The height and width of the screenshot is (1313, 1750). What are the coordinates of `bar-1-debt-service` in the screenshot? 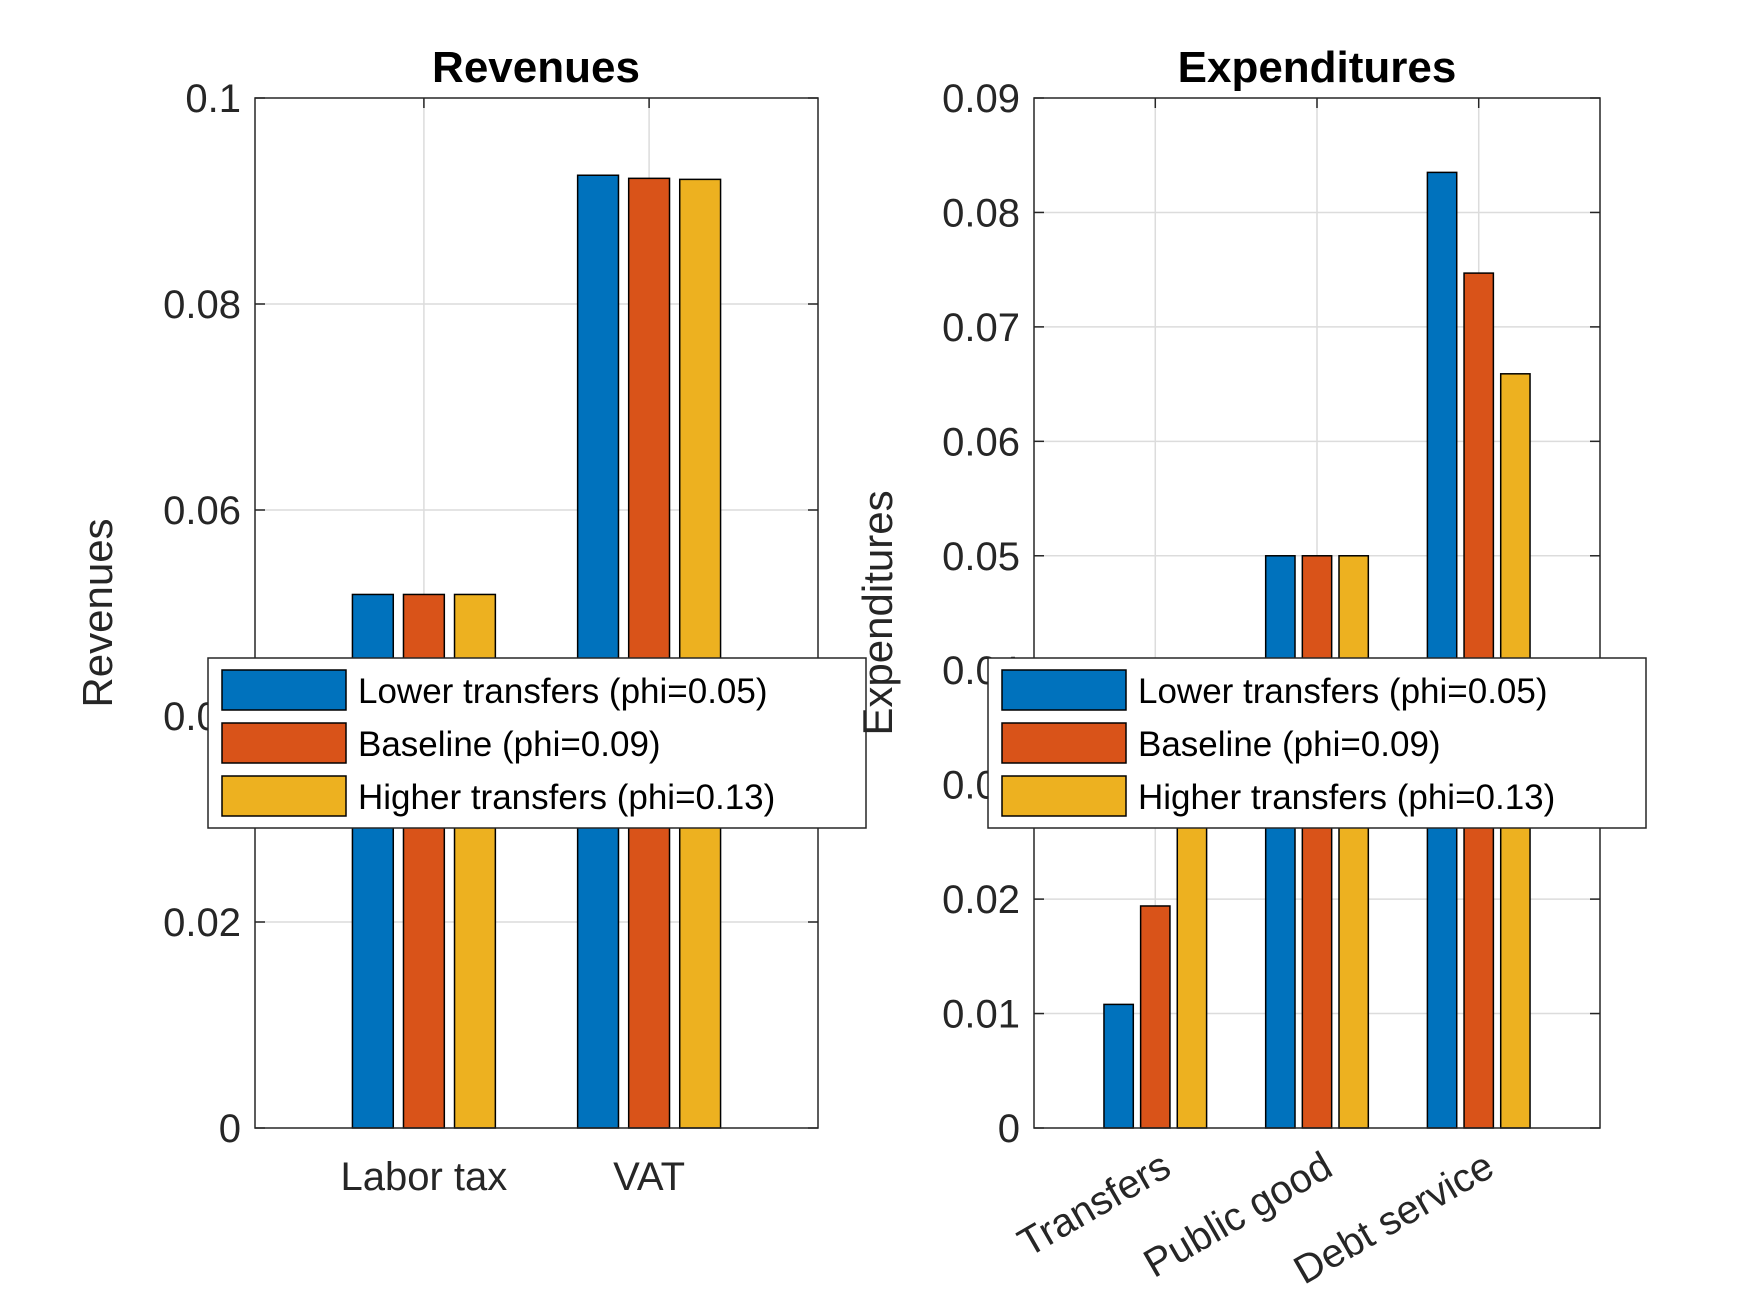 It's located at (1442, 650).